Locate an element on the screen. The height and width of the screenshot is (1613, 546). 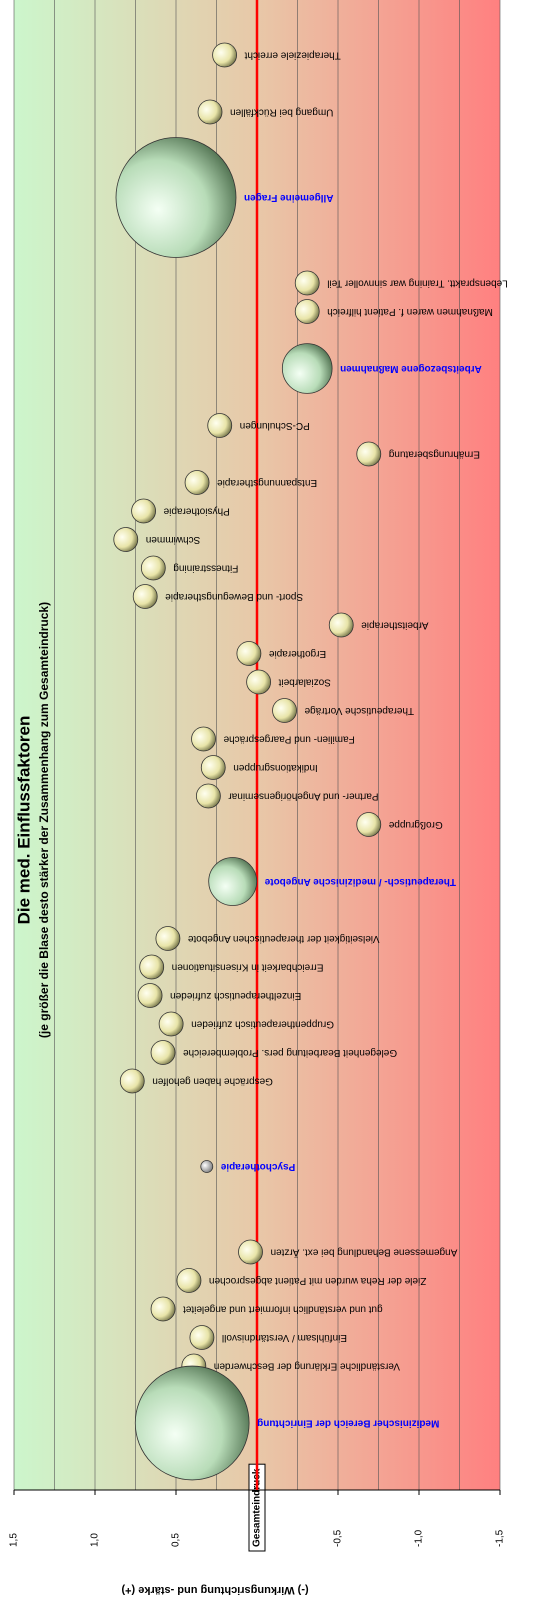
item-label: Umgang bei Rückfällen is located at coordinates (281, 111).